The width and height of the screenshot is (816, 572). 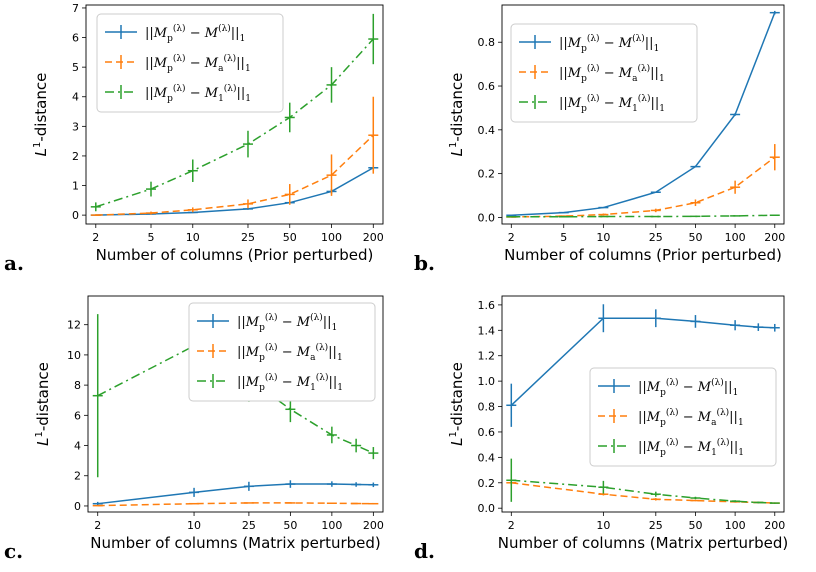 What do you see at coordinates (424, 263) in the screenshot?
I see `panel-label: b.` at bounding box center [424, 263].